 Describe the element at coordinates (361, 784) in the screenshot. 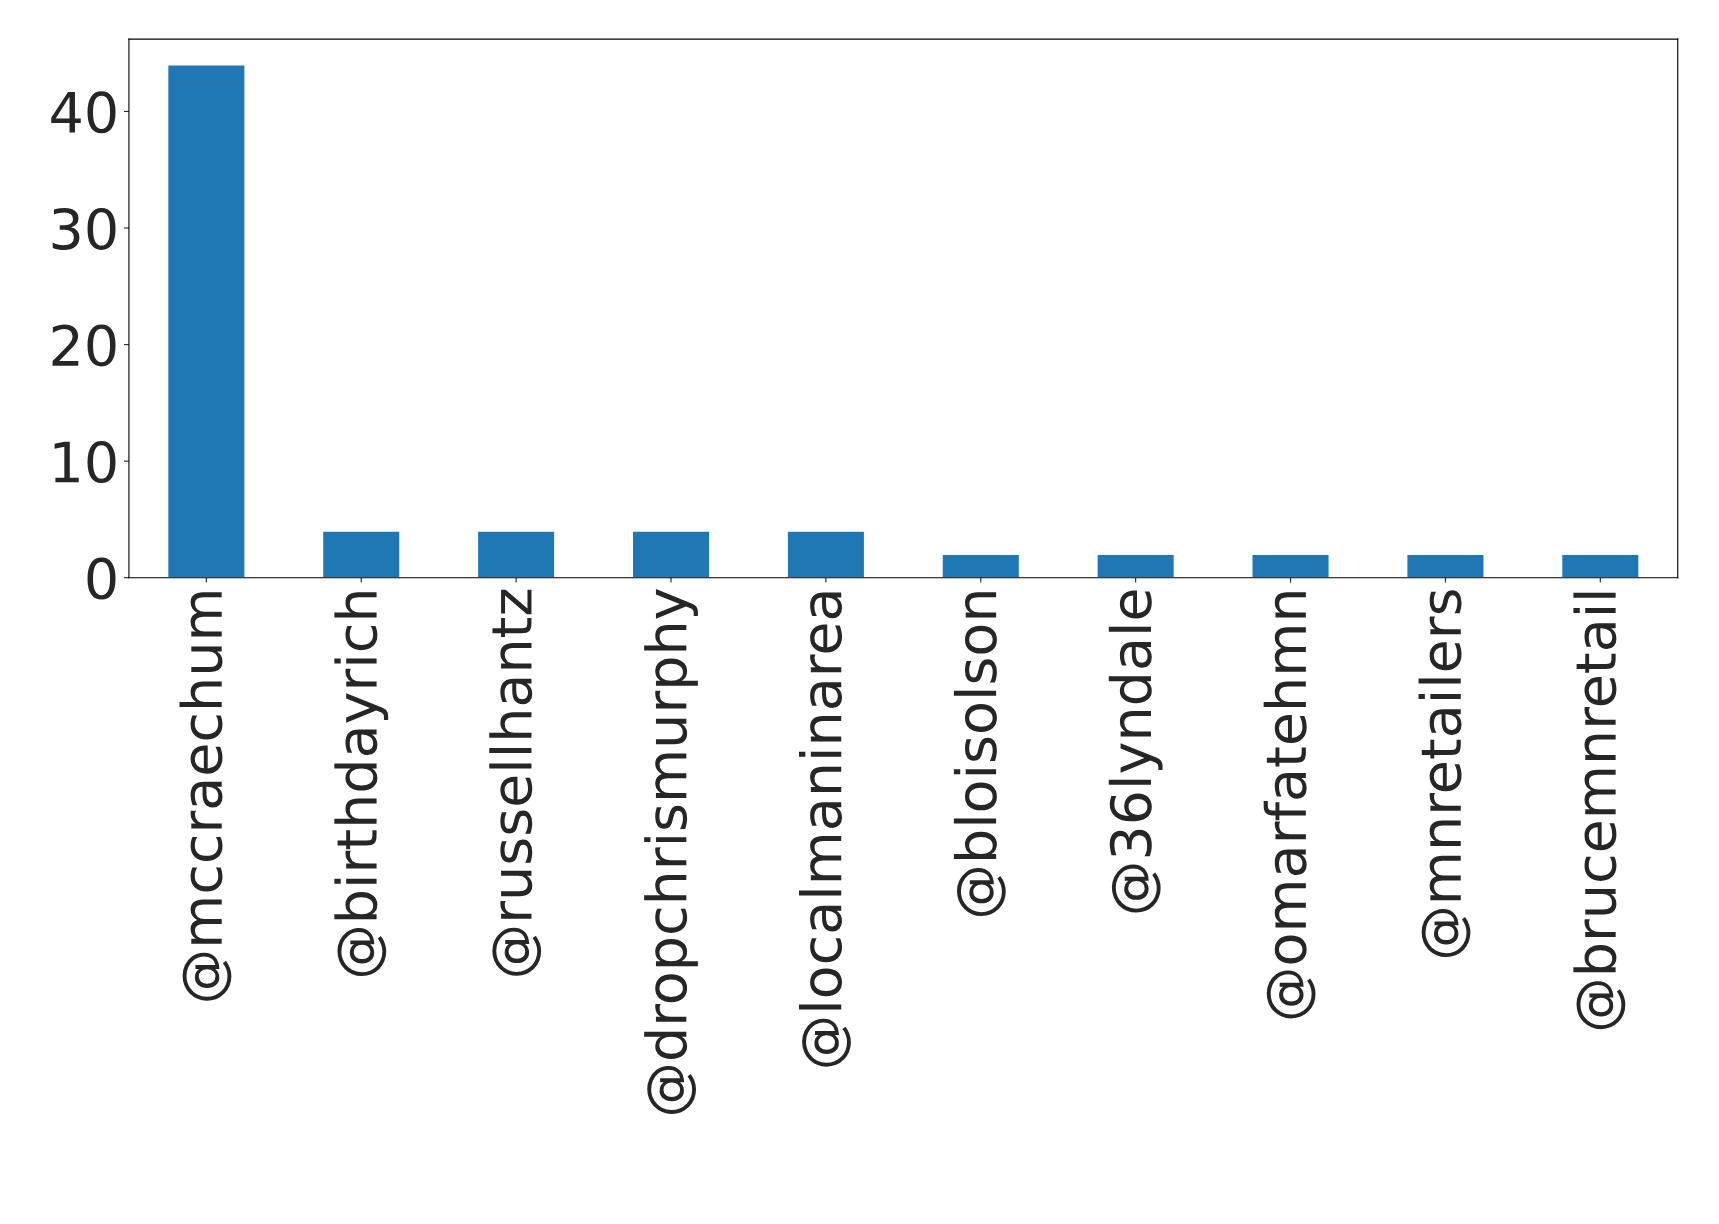

I see `x-tick-label: @birthdayrich` at that location.